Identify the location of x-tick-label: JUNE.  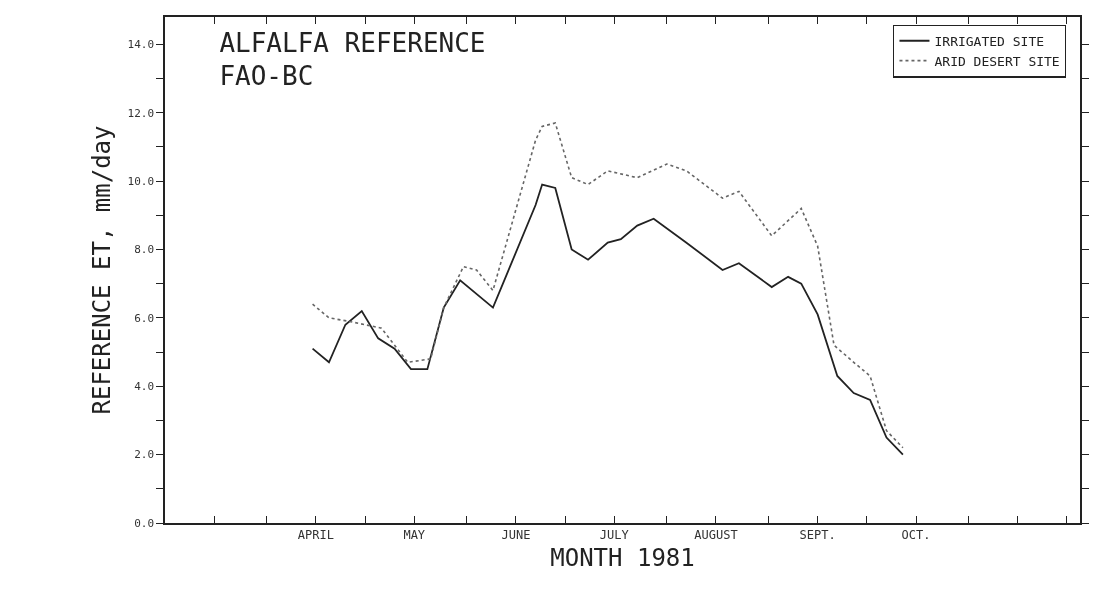
(516, 535).